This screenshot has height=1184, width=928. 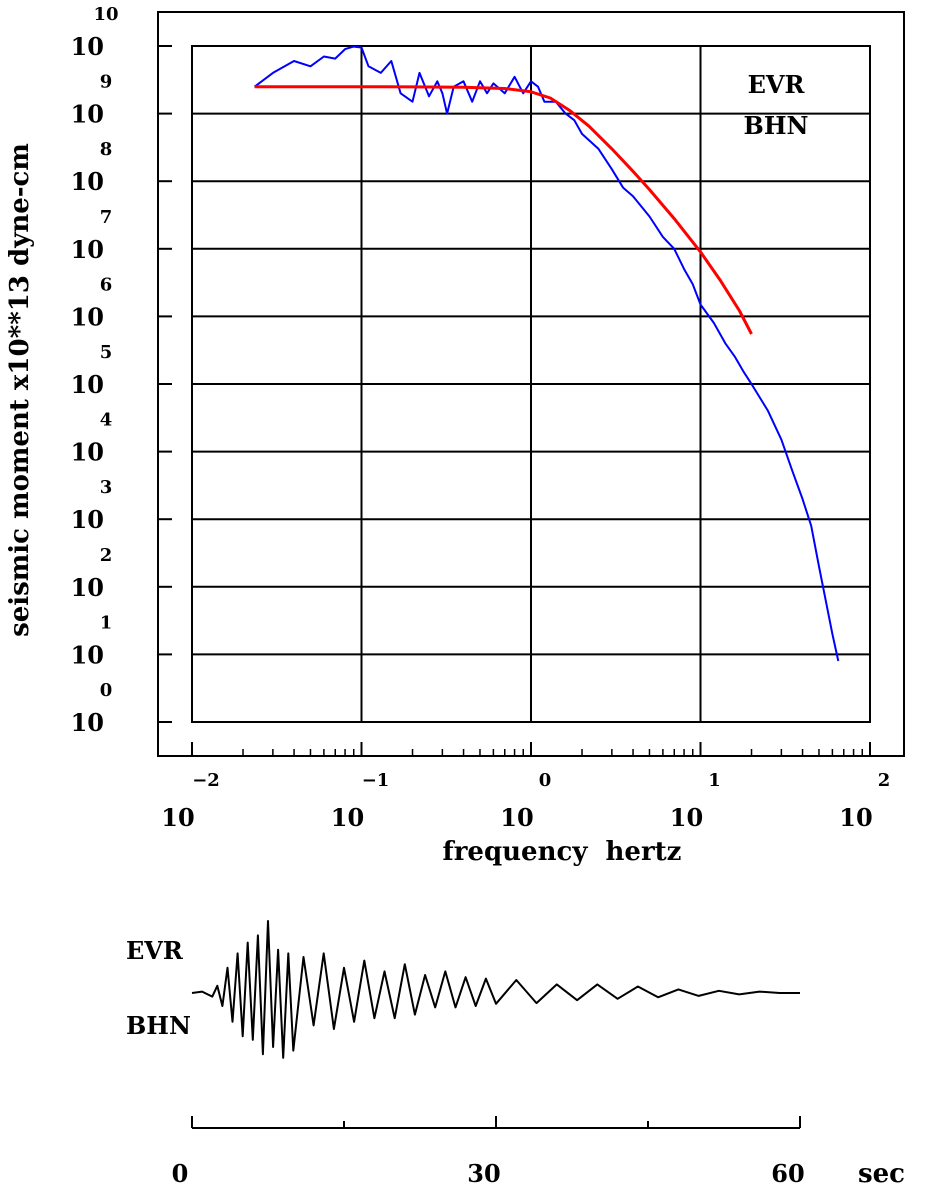 What do you see at coordinates (155, 950) in the screenshot?
I see `seismogram-station-label: EVR` at bounding box center [155, 950].